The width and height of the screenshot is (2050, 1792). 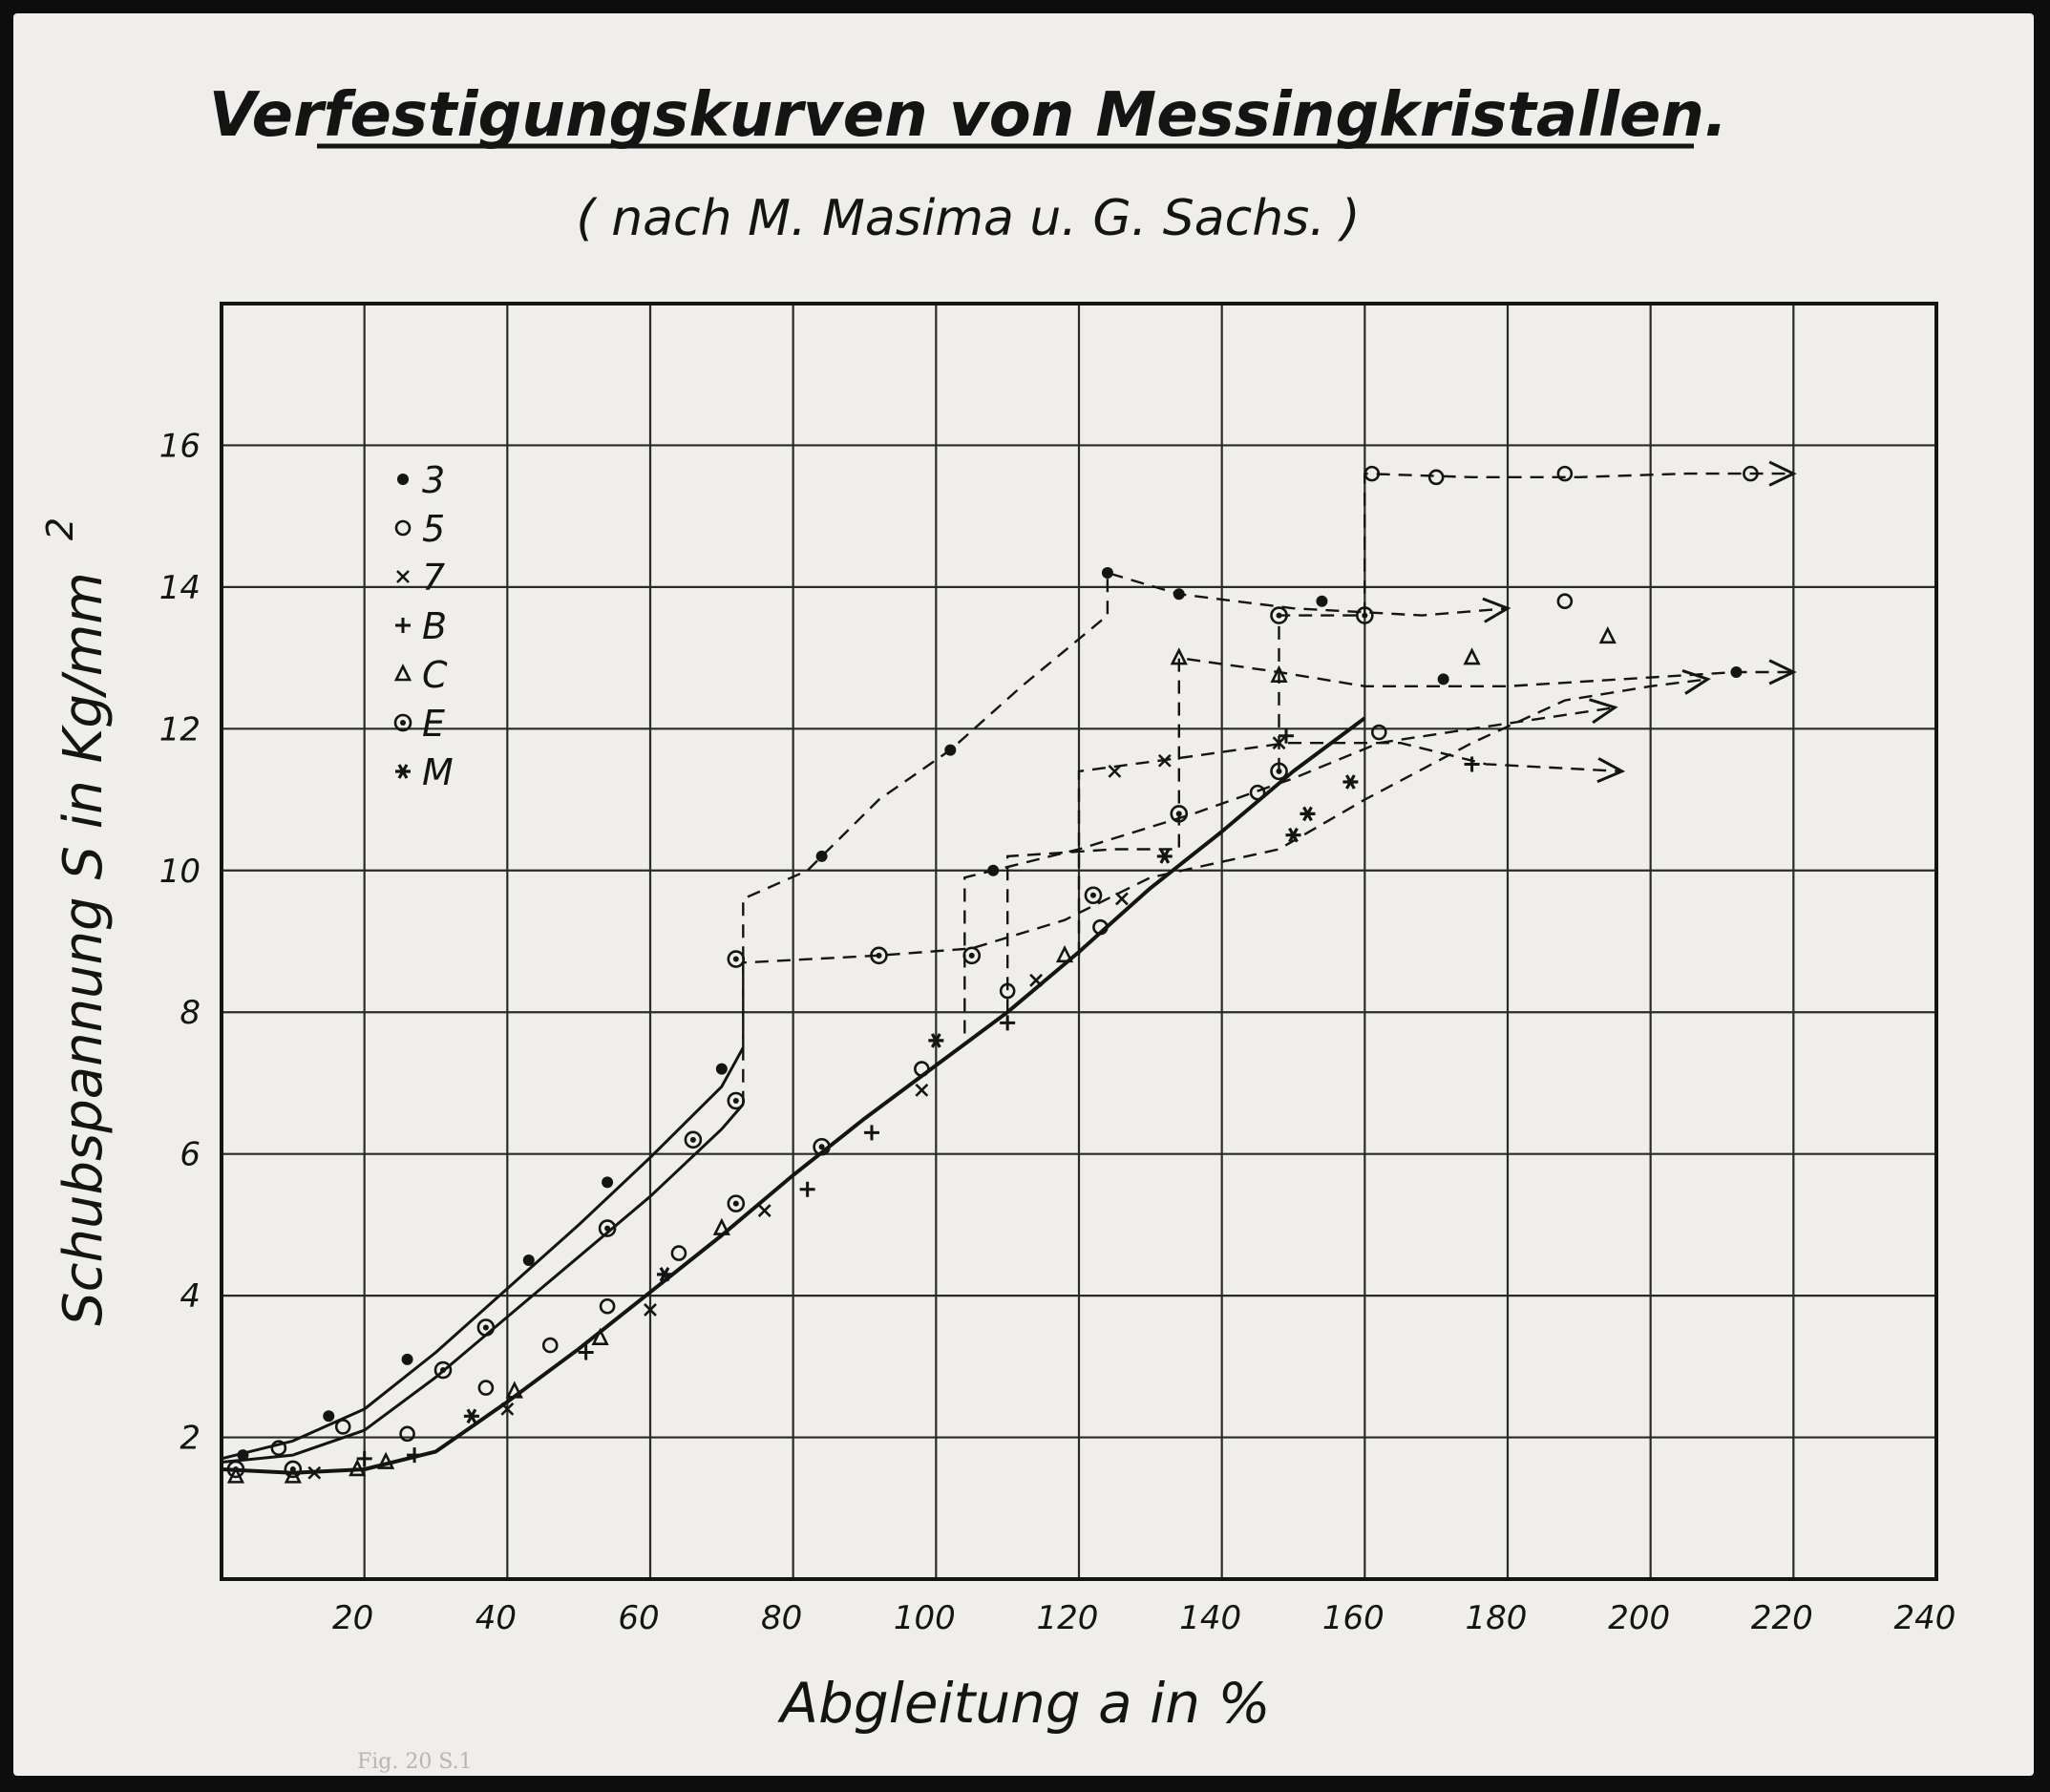 I want to click on x-tick-label: 240, so click(x=1925, y=1618).